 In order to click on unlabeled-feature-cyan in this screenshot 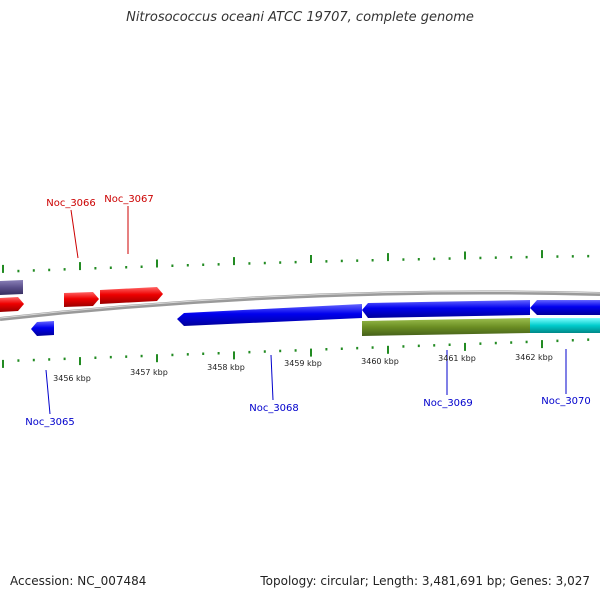, I will do `click(565, 325)`.